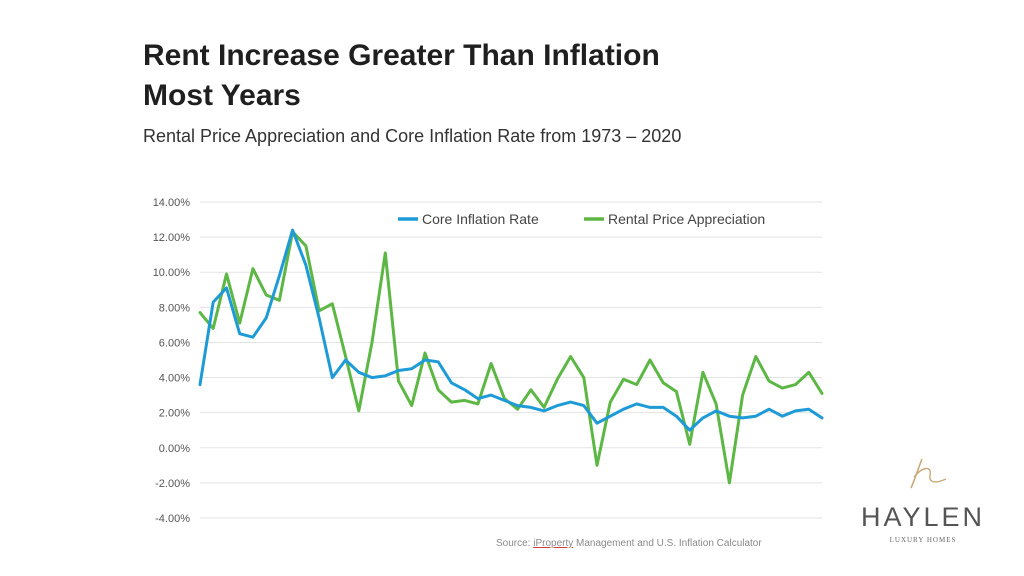  I want to click on title-line-2: Most Years, so click(222, 95).